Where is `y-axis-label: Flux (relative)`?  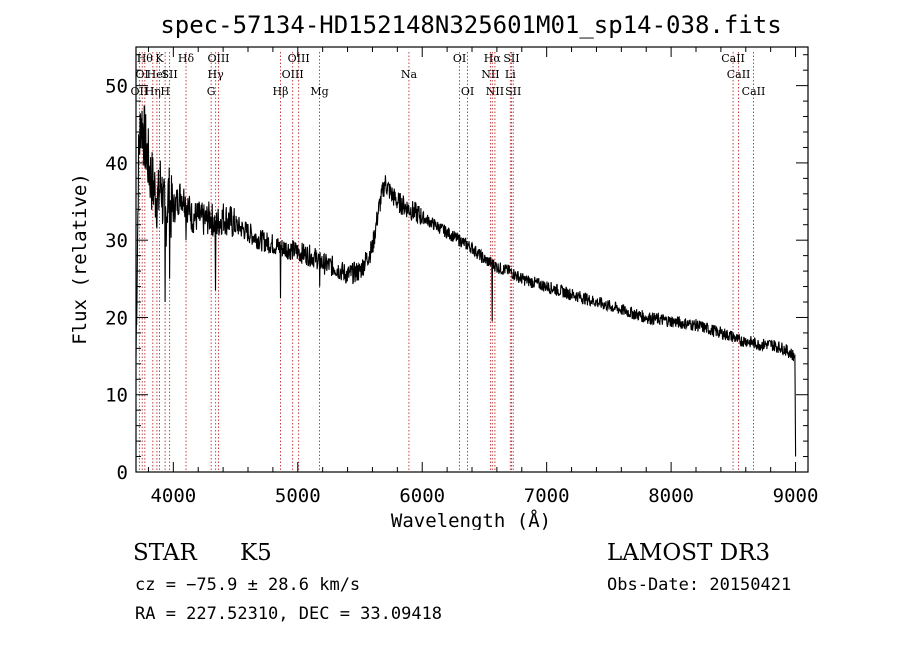
y-axis-label: Flux (relative) is located at coordinates (80, 259).